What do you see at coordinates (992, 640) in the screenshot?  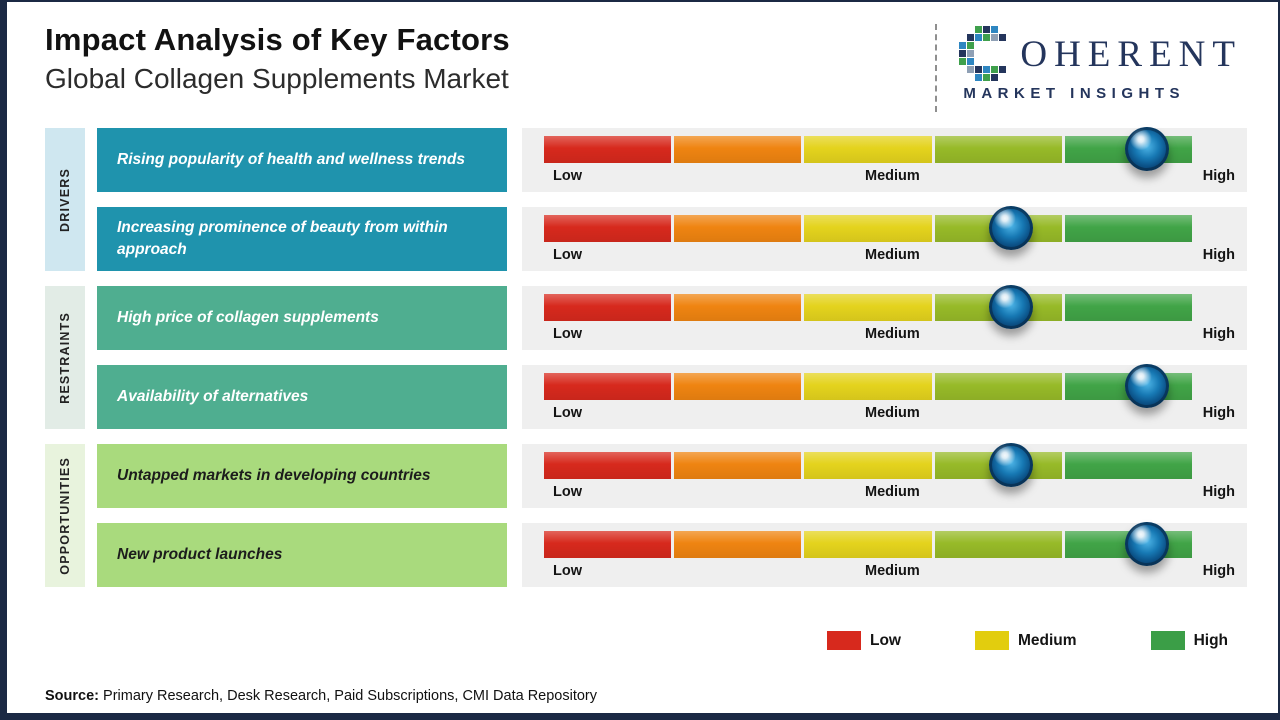 I see `legend-swatch-medium` at bounding box center [992, 640].